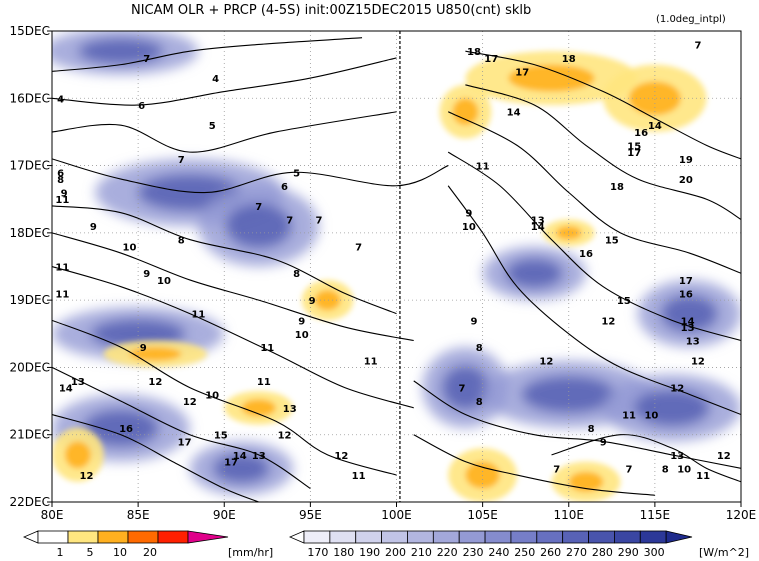 The width and height of the screenshot is (759, 561). What do you see at coordinates (30, 300) in the screenshot?
I see `y-tick-label: 19DEC` at bounding box center [30, 300].